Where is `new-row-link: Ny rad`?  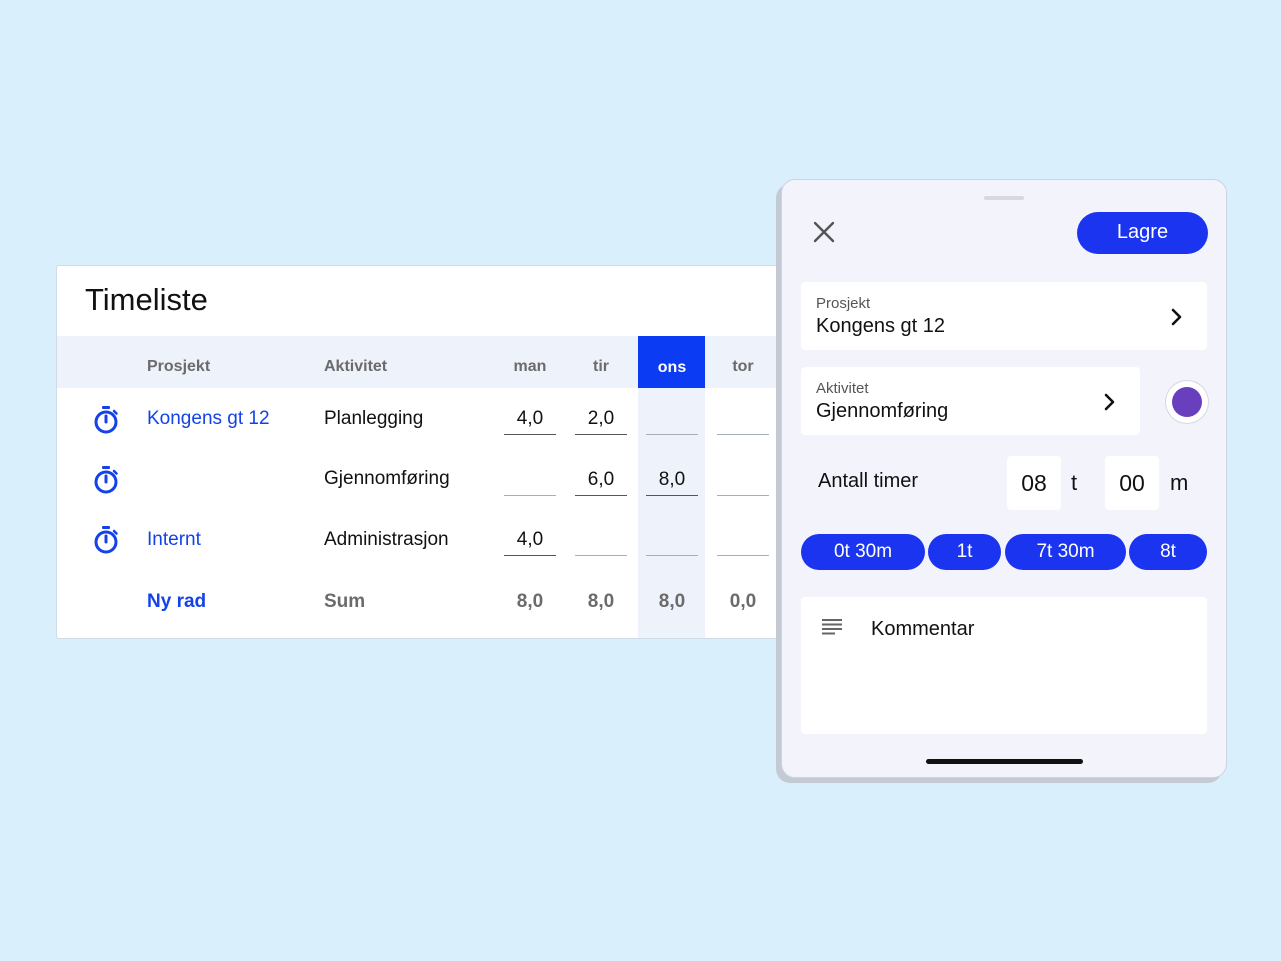 new-row-link: Ny rad is located at coordinates (177, 601).